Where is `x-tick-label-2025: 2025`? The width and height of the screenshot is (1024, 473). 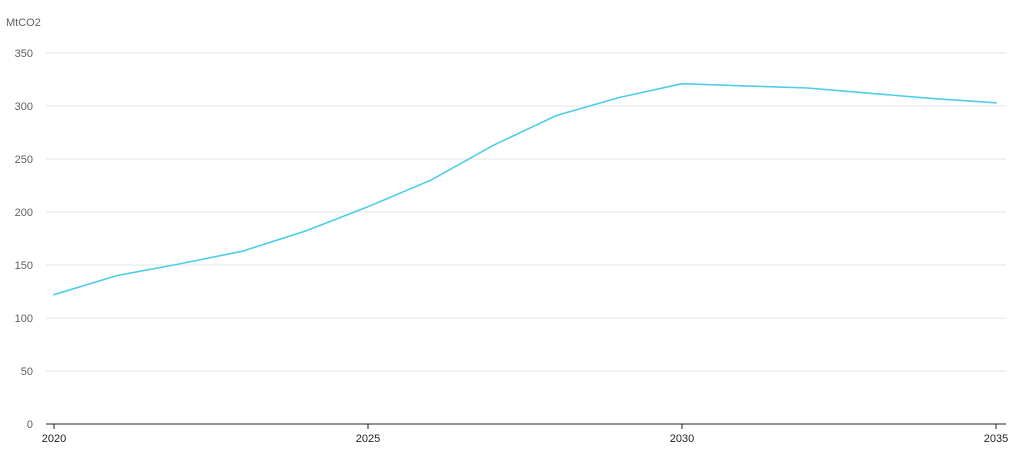 x-tick-label-2025: 2025 is located at coordinates (368, 439).